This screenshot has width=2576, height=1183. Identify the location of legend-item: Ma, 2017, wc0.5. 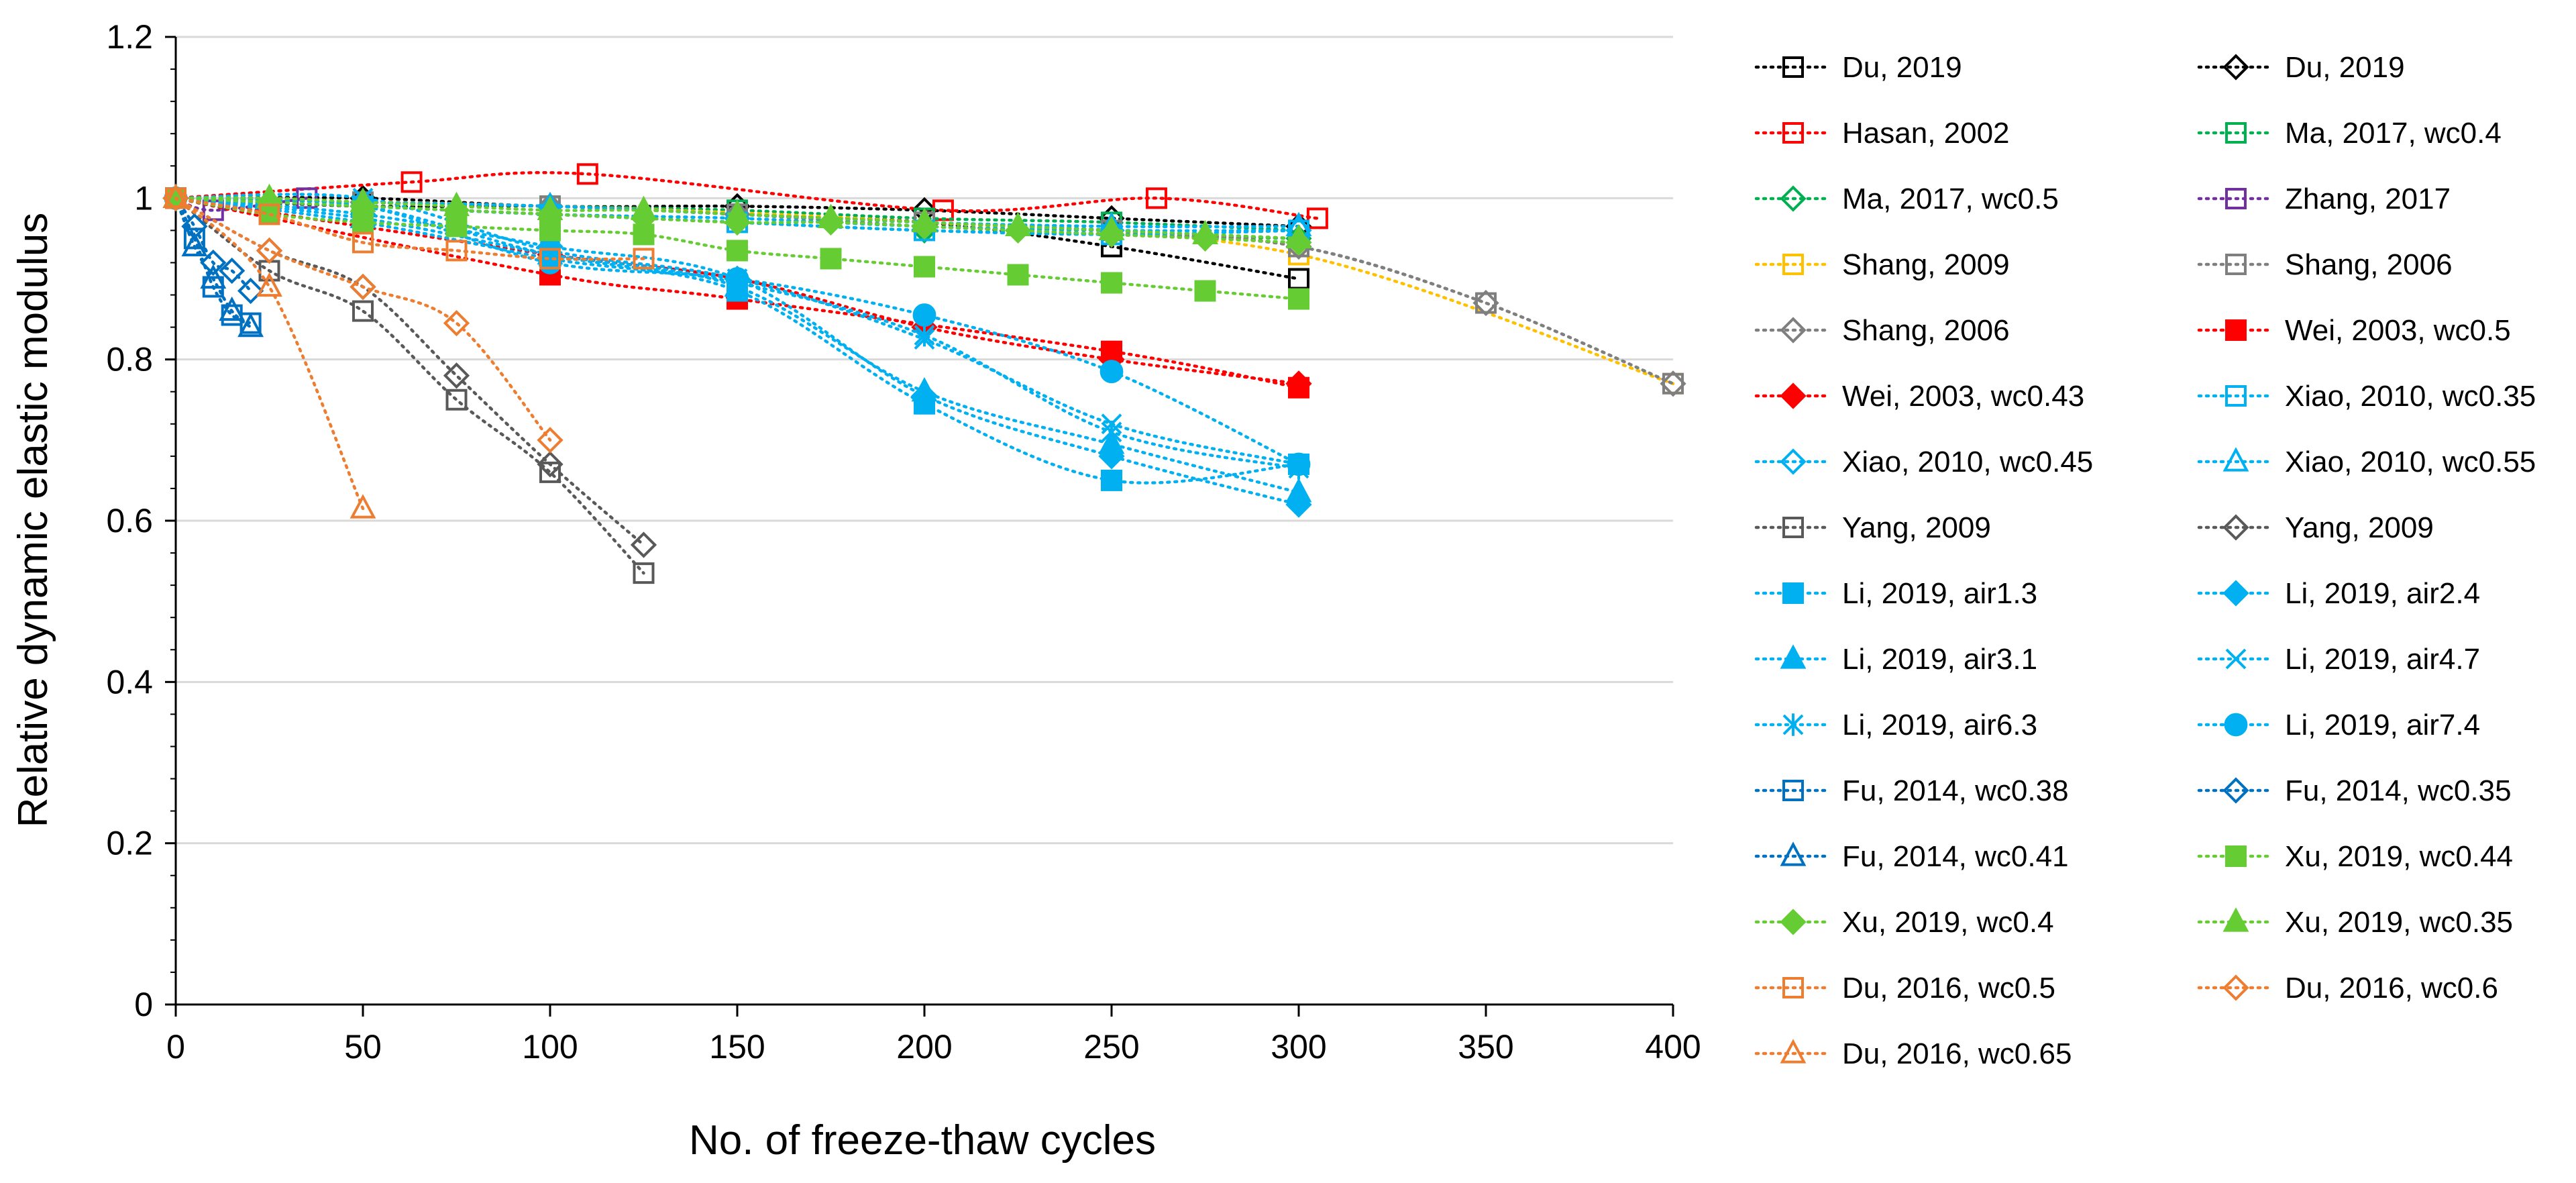
(1906, 199).